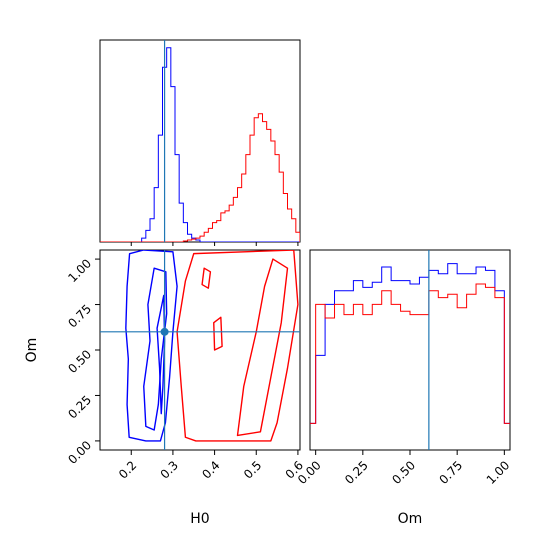 The width and height of the screenshot is (550, 550). Describe the element at coordinates (79, 452) in the screenshot. I see `om-y-tick-label-0: 0.00` at that location.